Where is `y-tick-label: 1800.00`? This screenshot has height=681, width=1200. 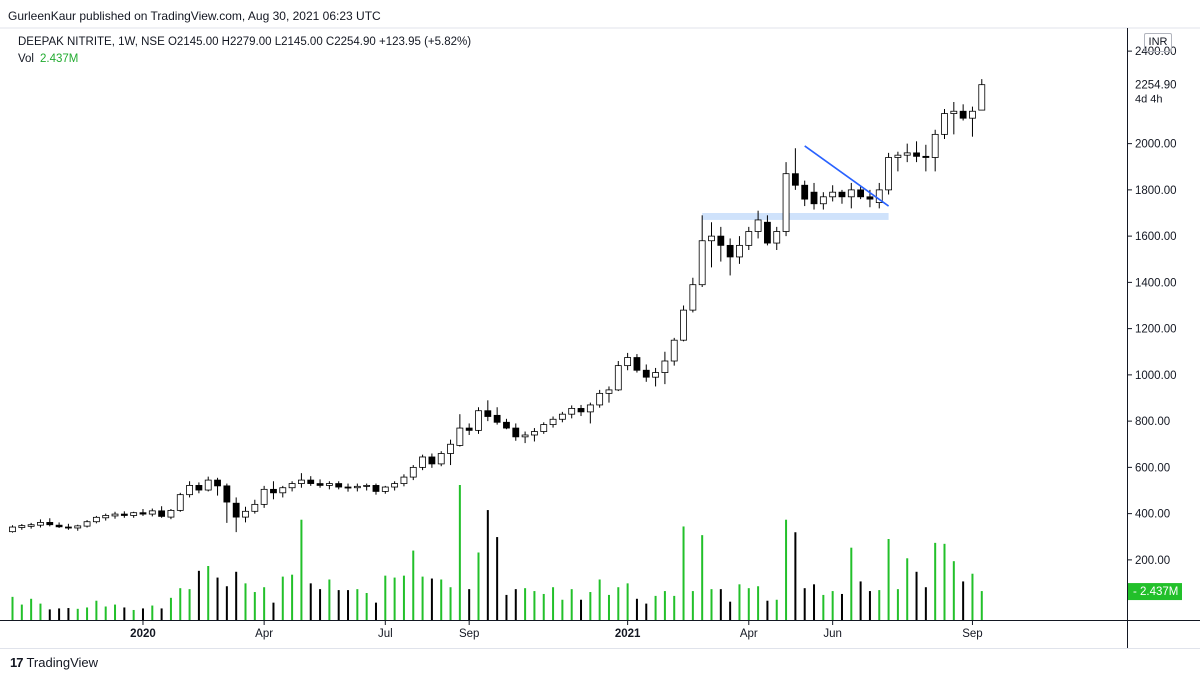 y-tick-label: 1800.00 is located at coordinates (1156, 191).